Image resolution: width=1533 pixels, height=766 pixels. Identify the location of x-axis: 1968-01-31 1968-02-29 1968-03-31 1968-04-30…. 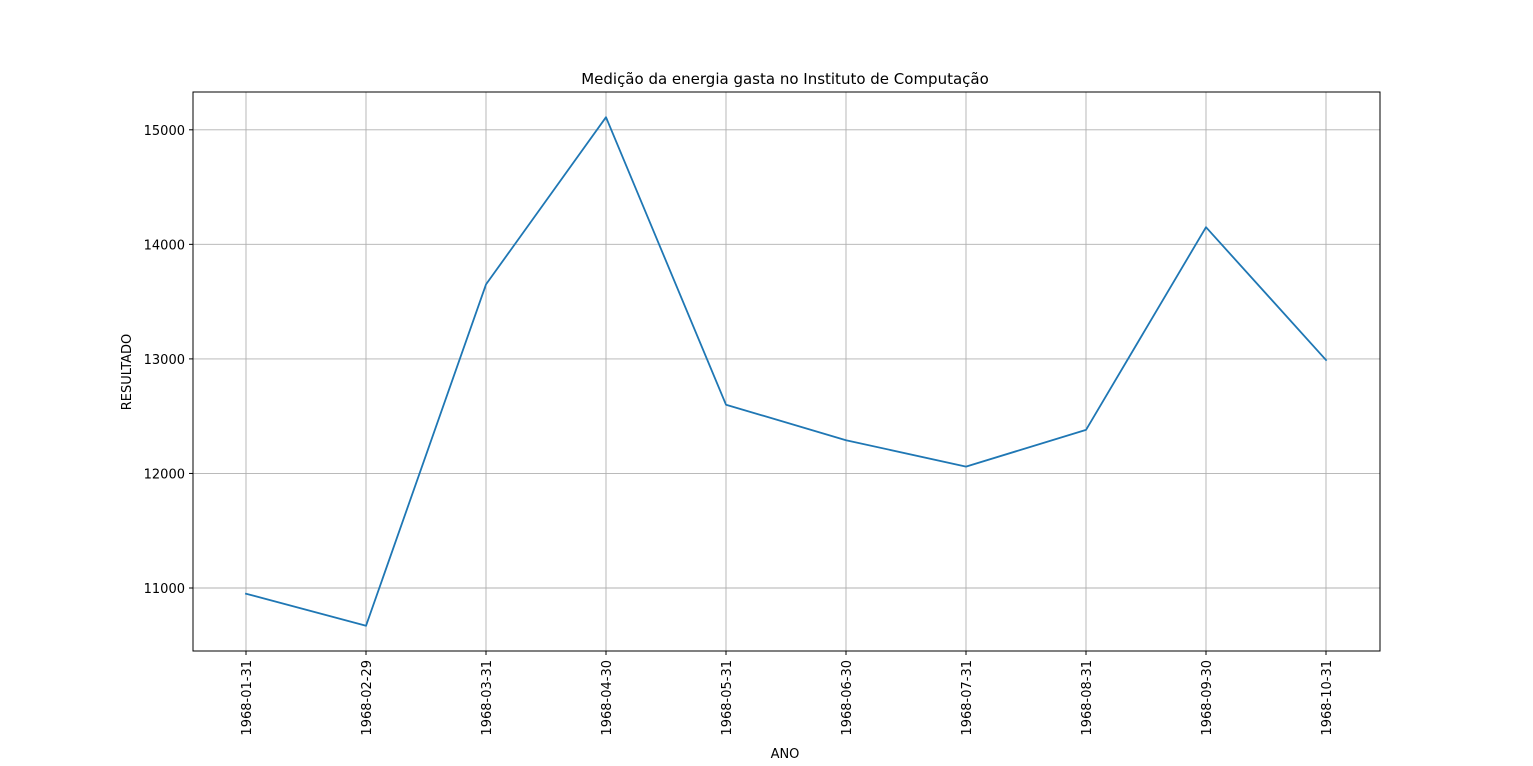
(787, 693).